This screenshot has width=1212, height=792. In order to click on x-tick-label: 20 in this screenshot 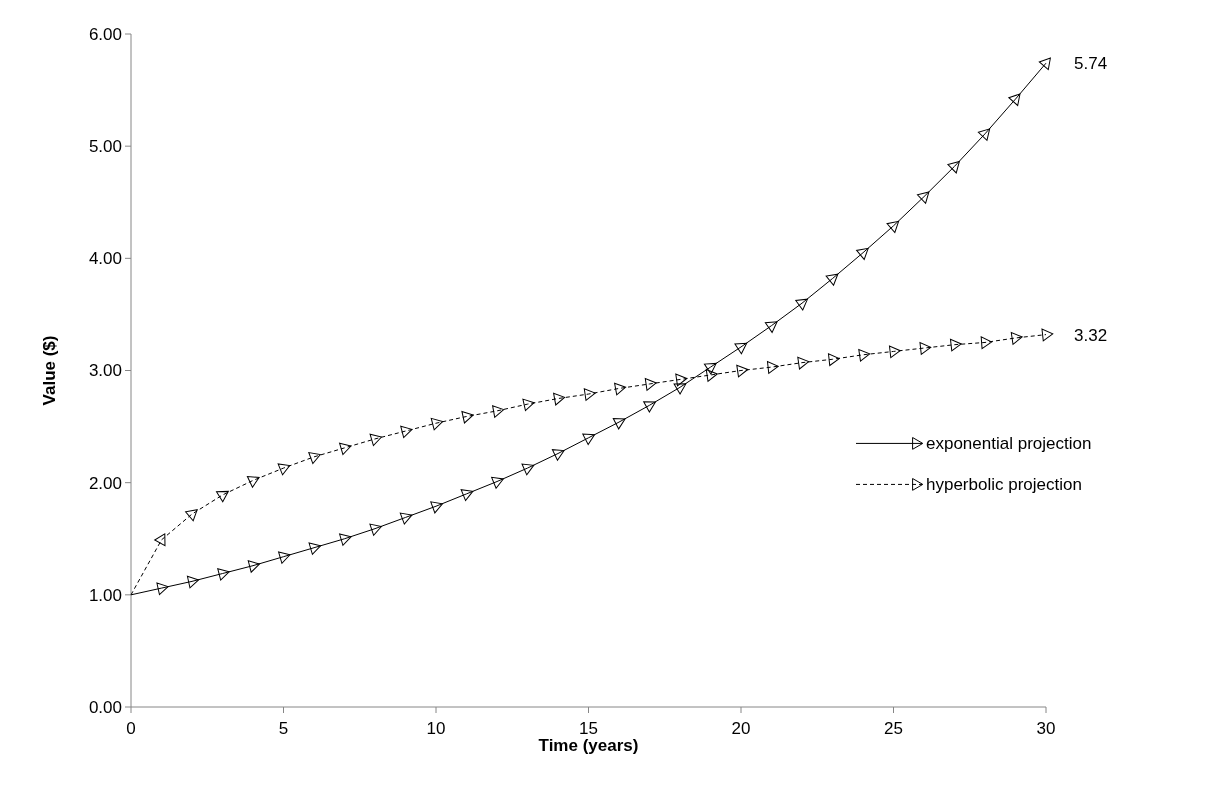, I will do `click(741, 728)`.